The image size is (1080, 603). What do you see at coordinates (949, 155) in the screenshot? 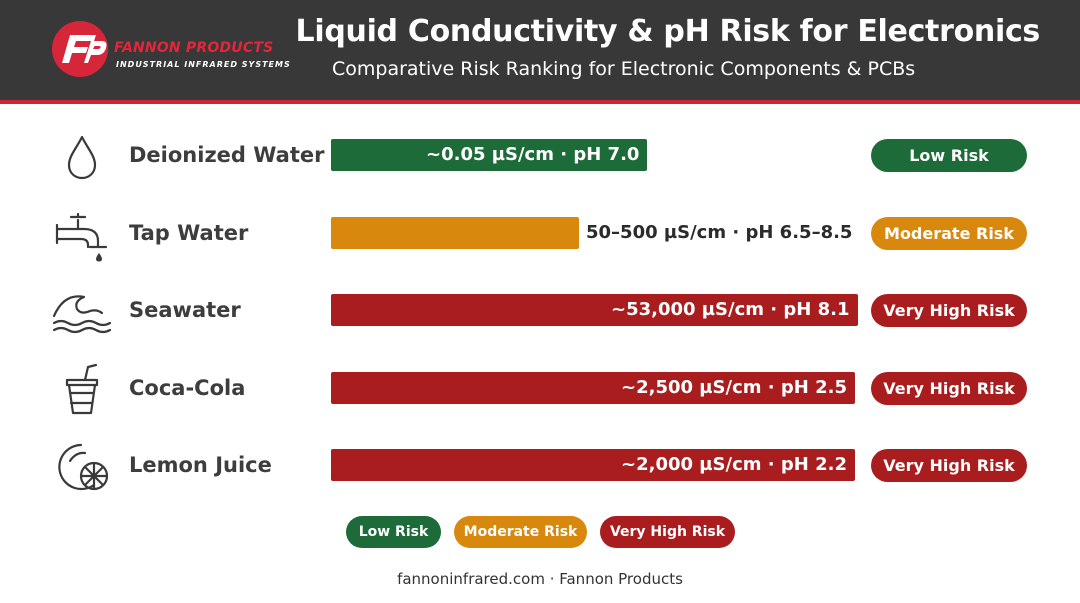
I see `risk-badge: Low Risk` at bounding box center [949, 155].